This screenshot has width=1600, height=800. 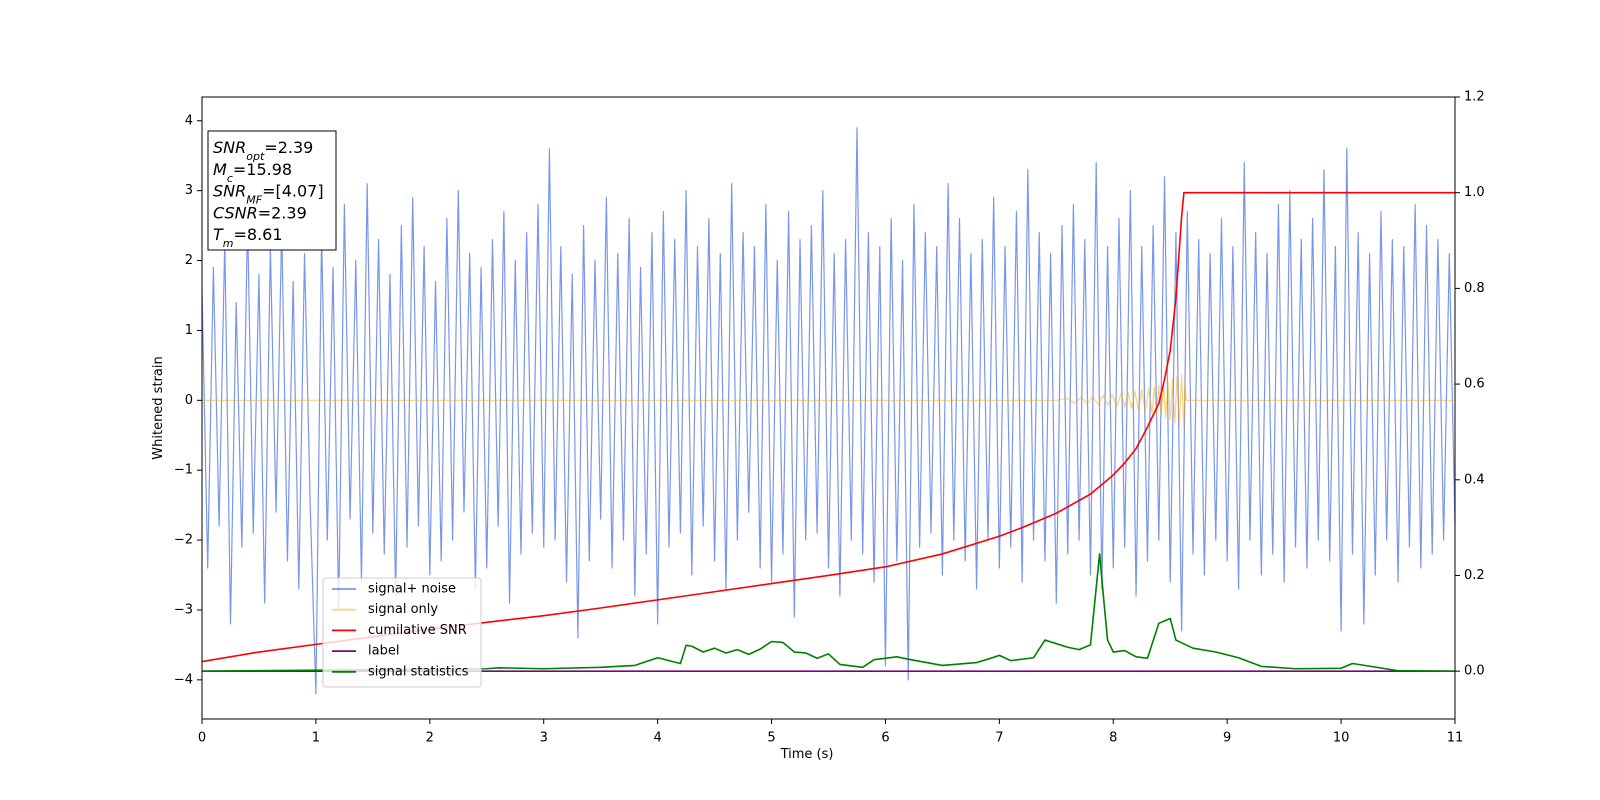 I want to click on legend-label: cumilative SNR, so click(x=417, y=630).